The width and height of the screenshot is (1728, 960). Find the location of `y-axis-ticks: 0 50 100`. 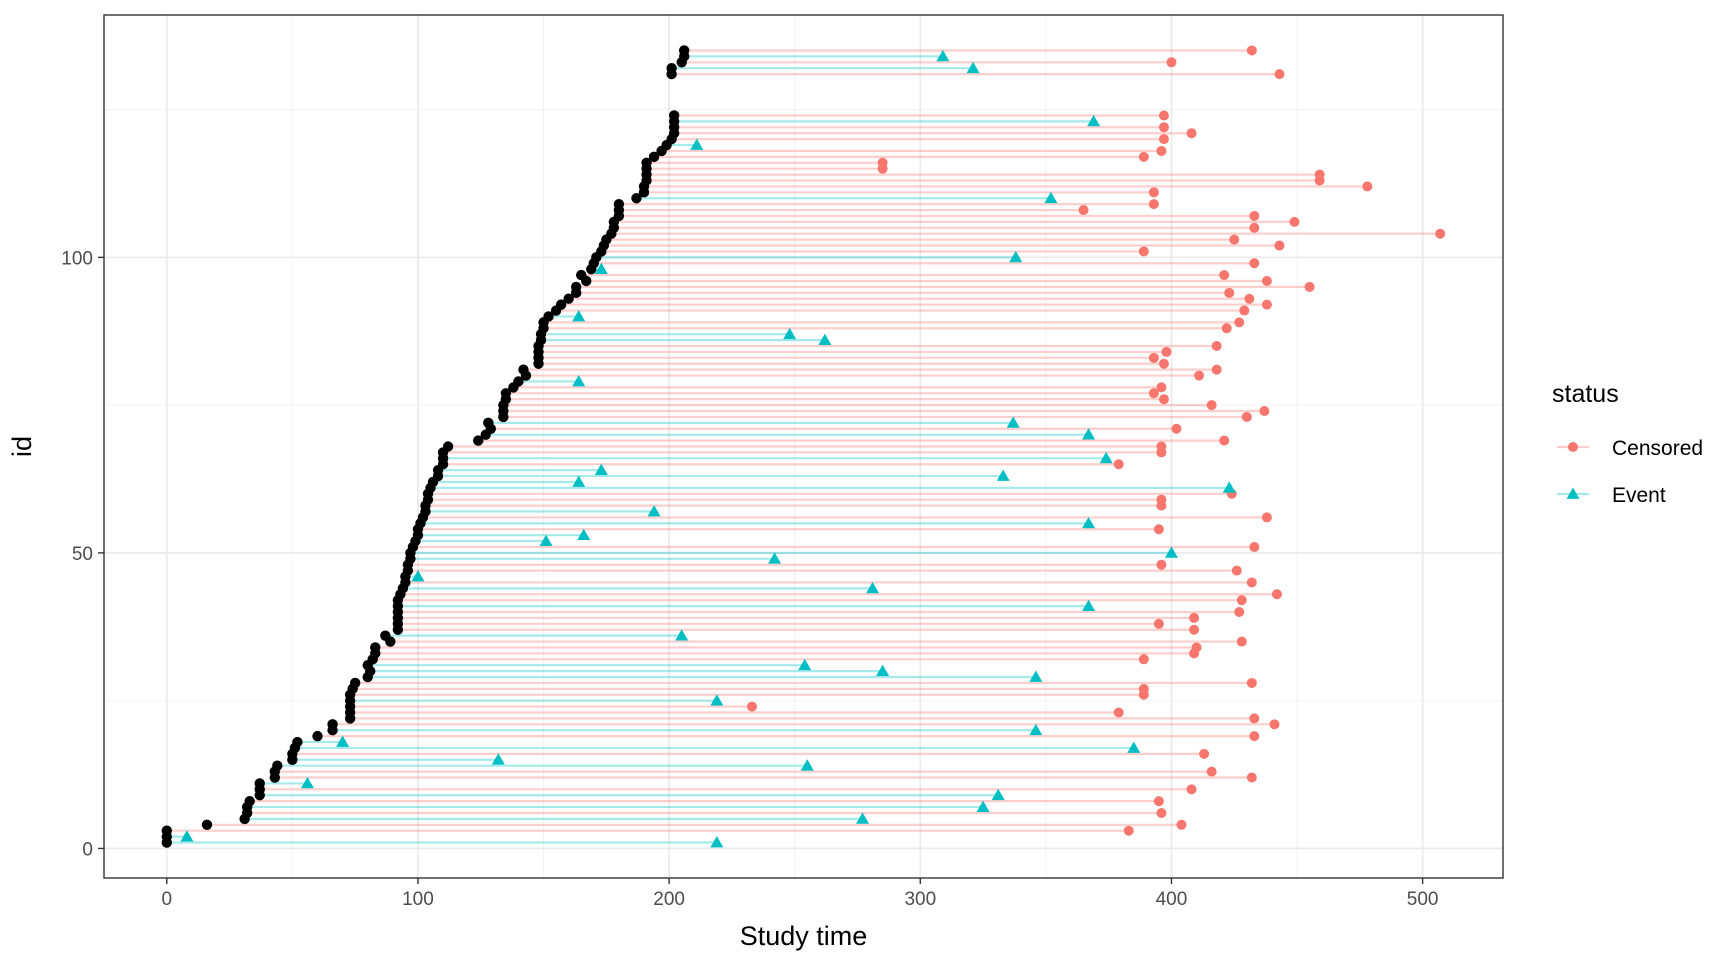

y-axis-ticks: 0 50 100 is located at coordinates (82, 554).